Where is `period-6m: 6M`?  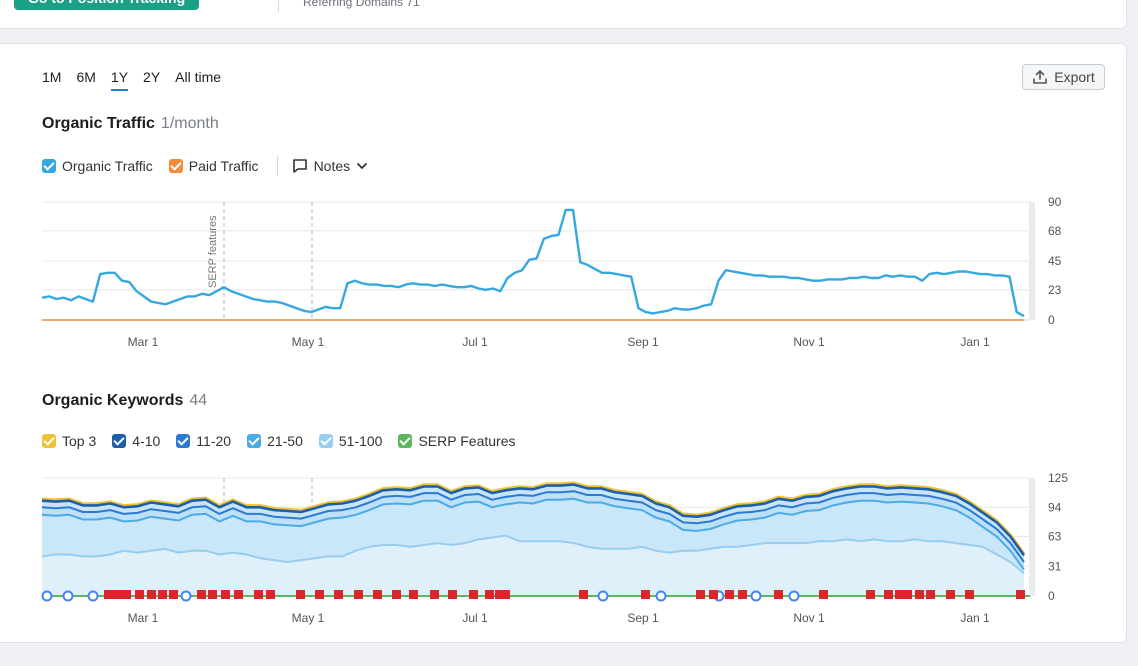 period-6m: 6M is located at coordinates (86, 77).